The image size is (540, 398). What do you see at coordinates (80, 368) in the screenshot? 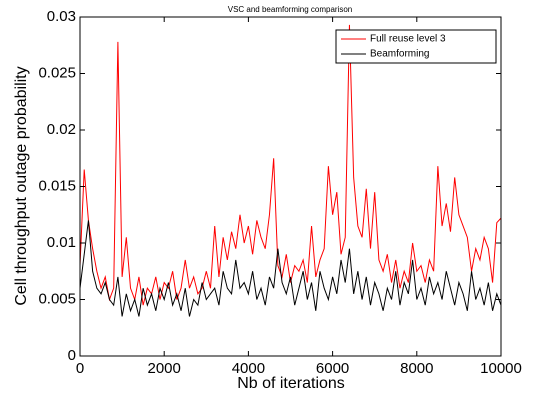
I see `x-tick-label: 0` at bounding box center [80, 368].